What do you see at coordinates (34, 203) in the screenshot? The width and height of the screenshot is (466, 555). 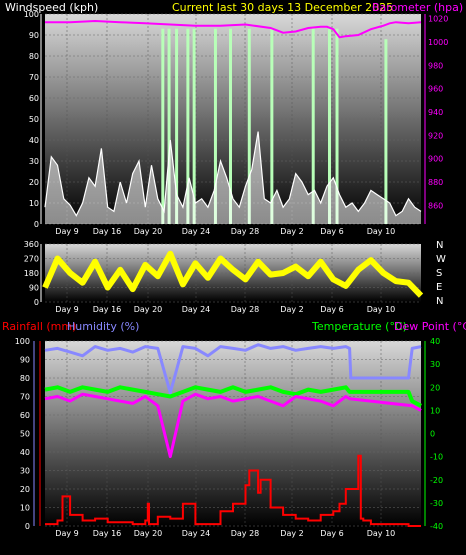 I see `wind-y-tick-label: 10` at bounding box center [34, 203].